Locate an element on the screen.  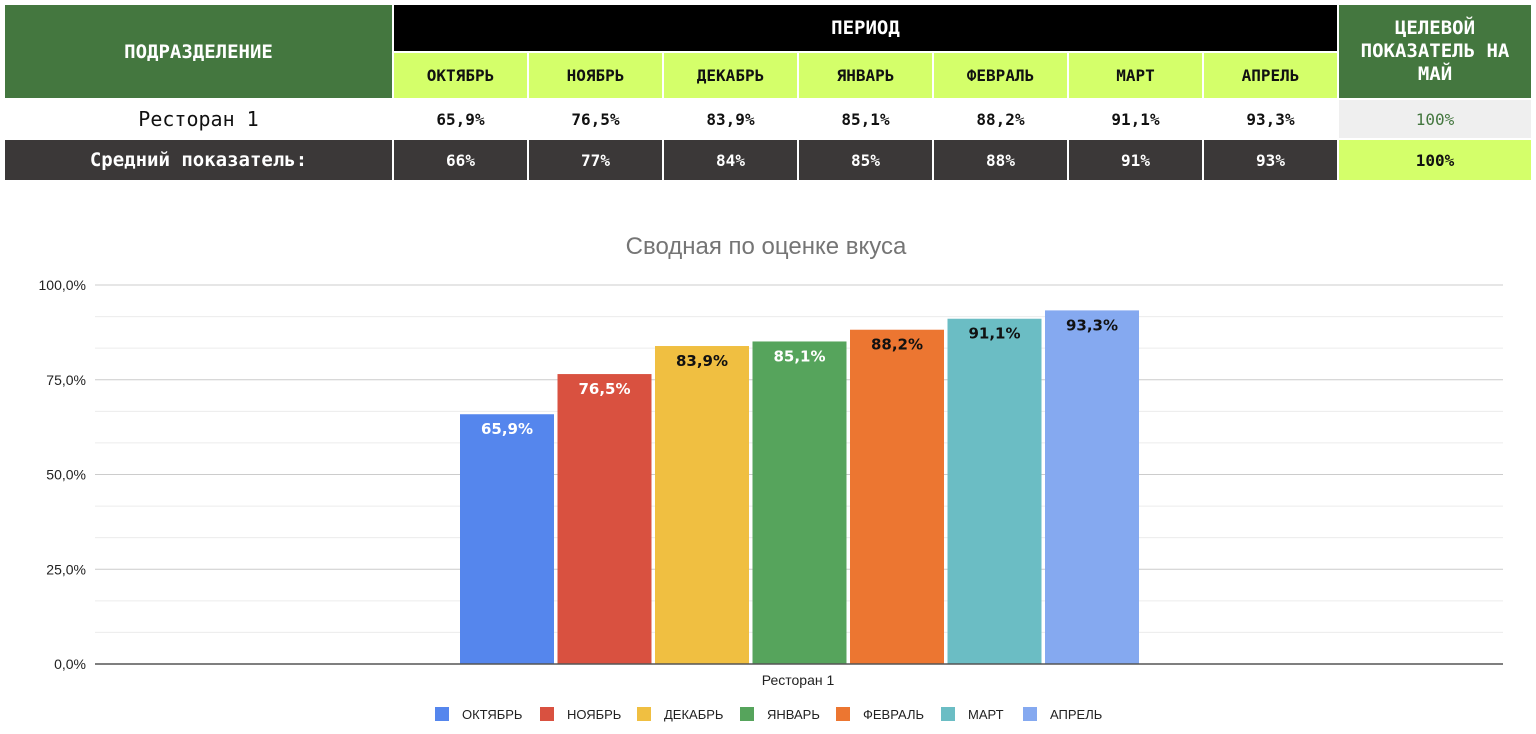
legend-entry: АПРЕЛЬ is located at coordinates (1076, 714).